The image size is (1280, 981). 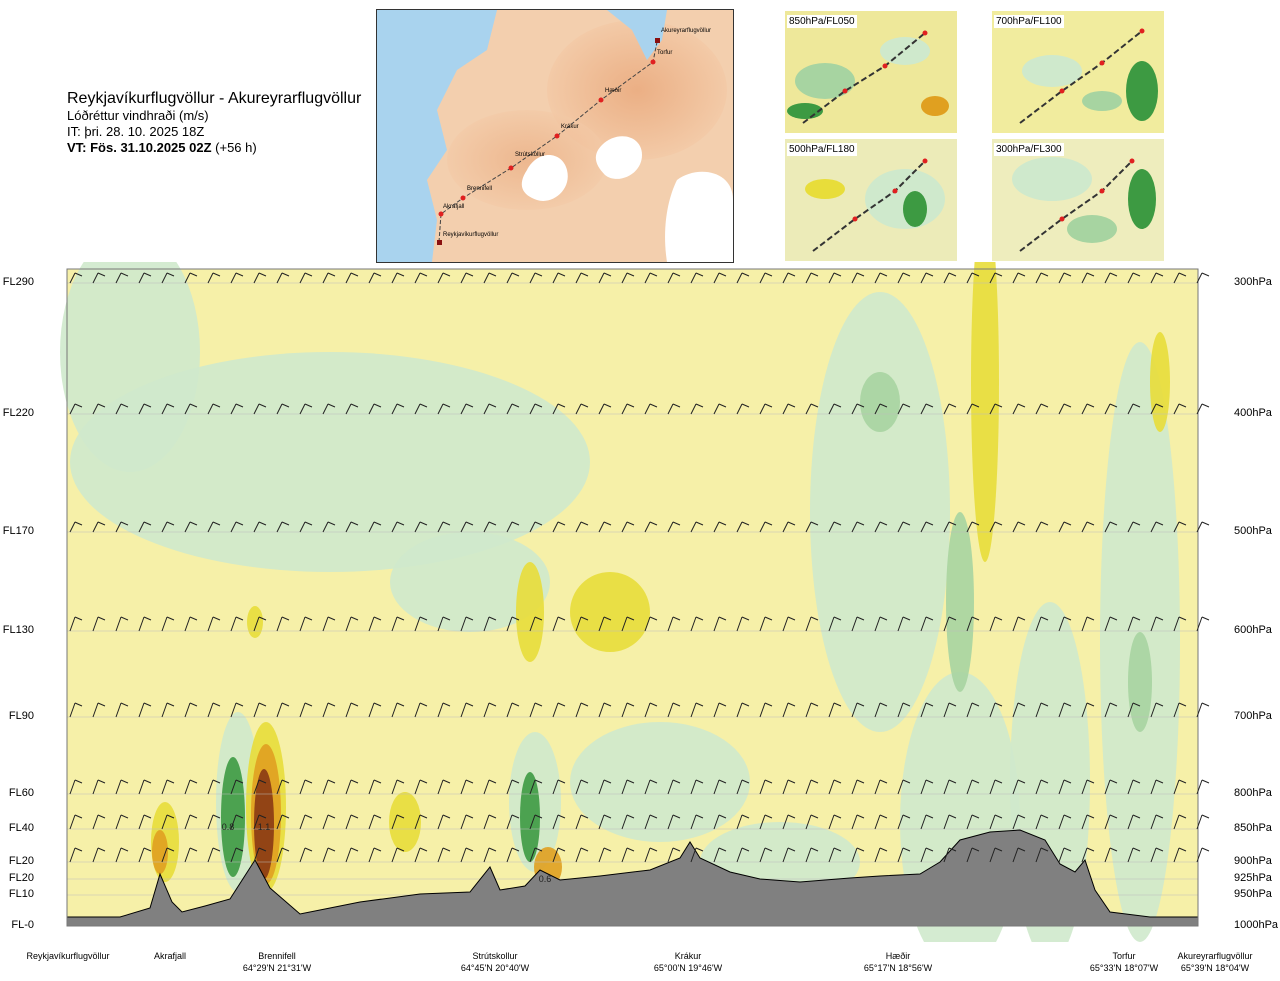 I want to click on map-label-strutskollur: Strútskollur, so click(x=530, y=155).